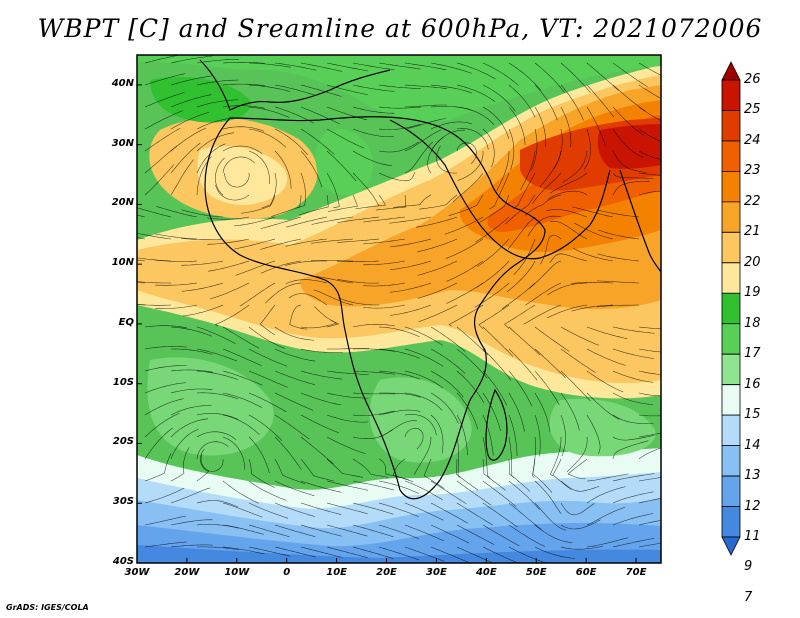  Describe the element at coordinates (137, 572) in the screenshot. I see `lon-label: 30W` at that location.